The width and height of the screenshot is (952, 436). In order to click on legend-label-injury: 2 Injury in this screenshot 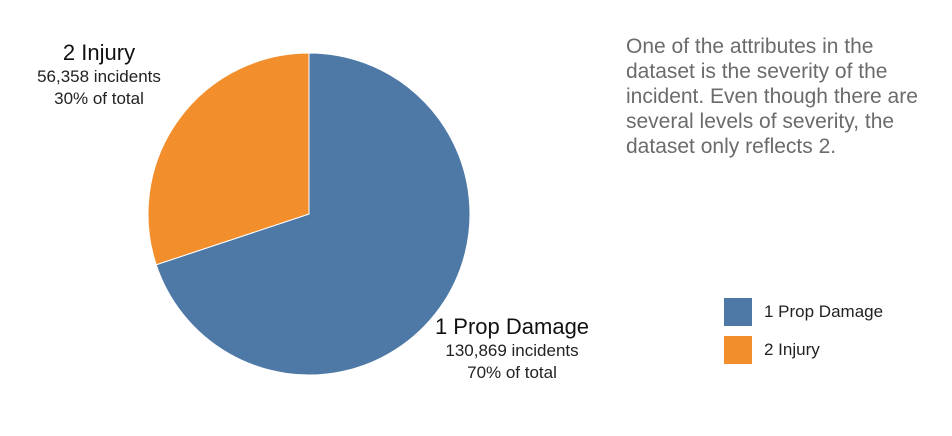, I will do `click(792, 349)`.